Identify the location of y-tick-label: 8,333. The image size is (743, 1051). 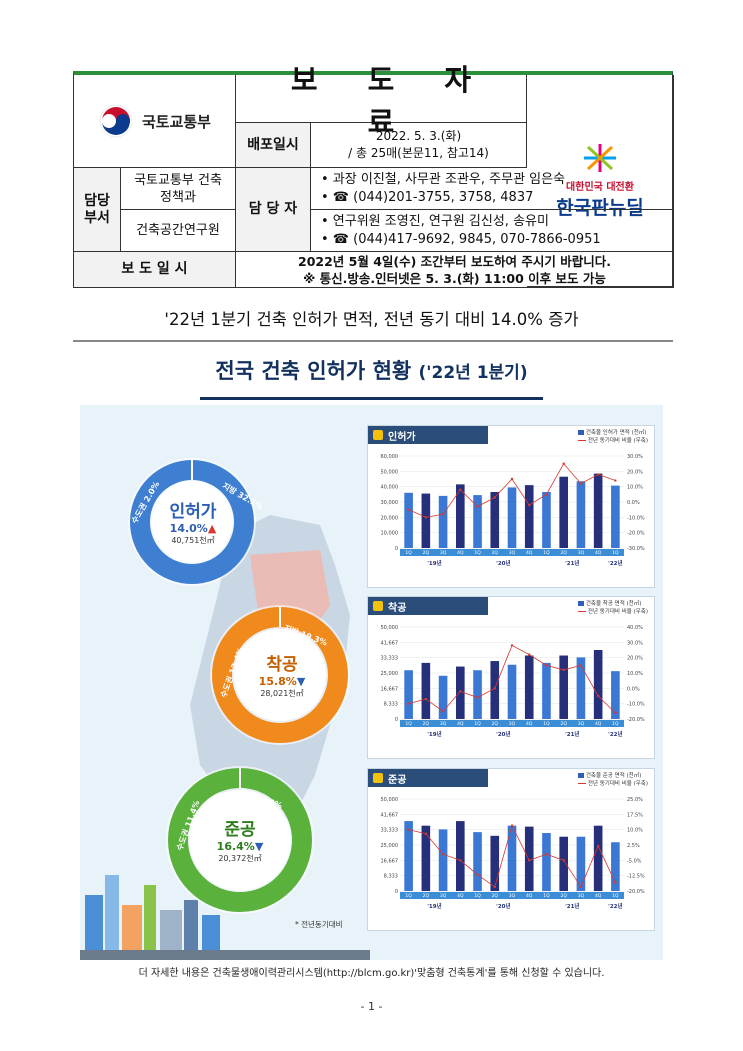
(391, 877).